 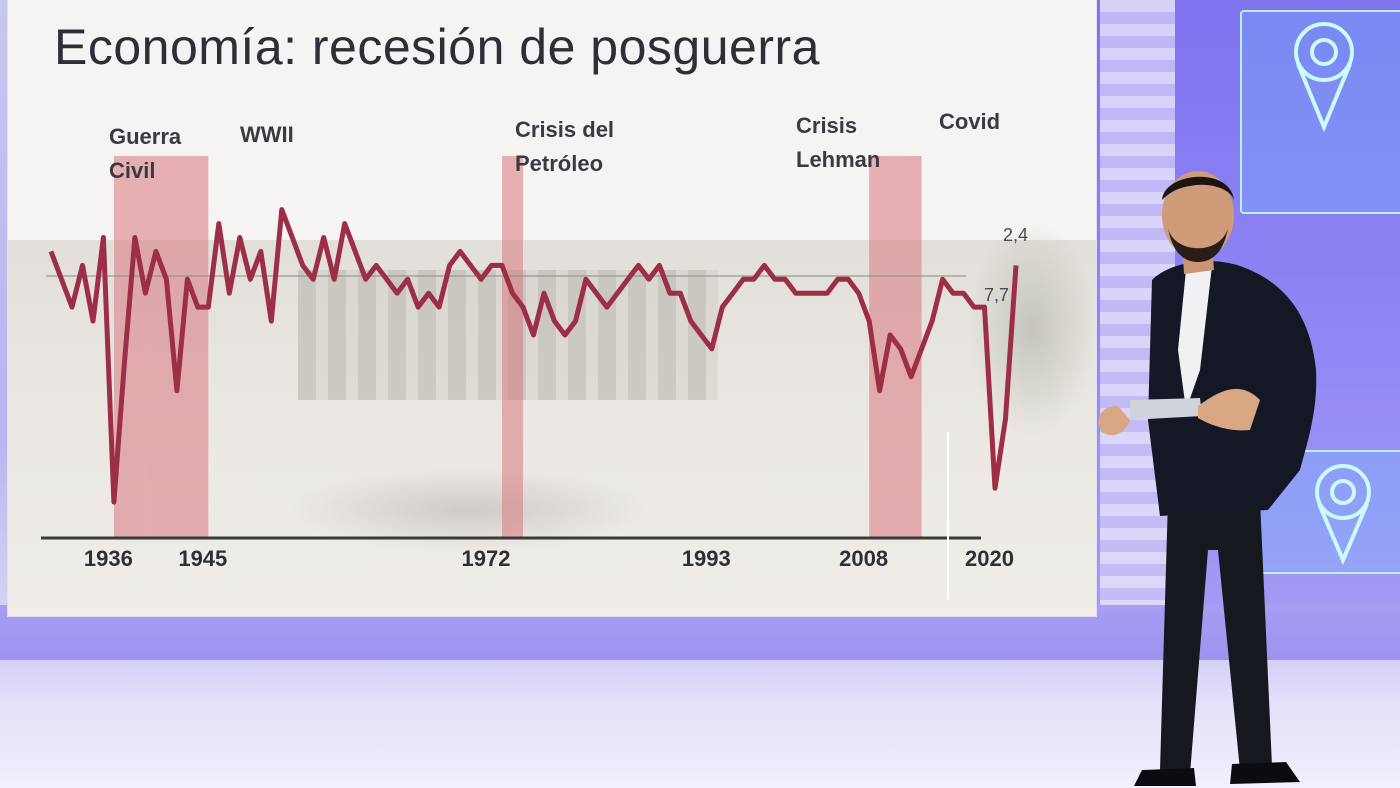 I want to click on event-label-petroleo: Petróleo, so click(x=559, y=163).